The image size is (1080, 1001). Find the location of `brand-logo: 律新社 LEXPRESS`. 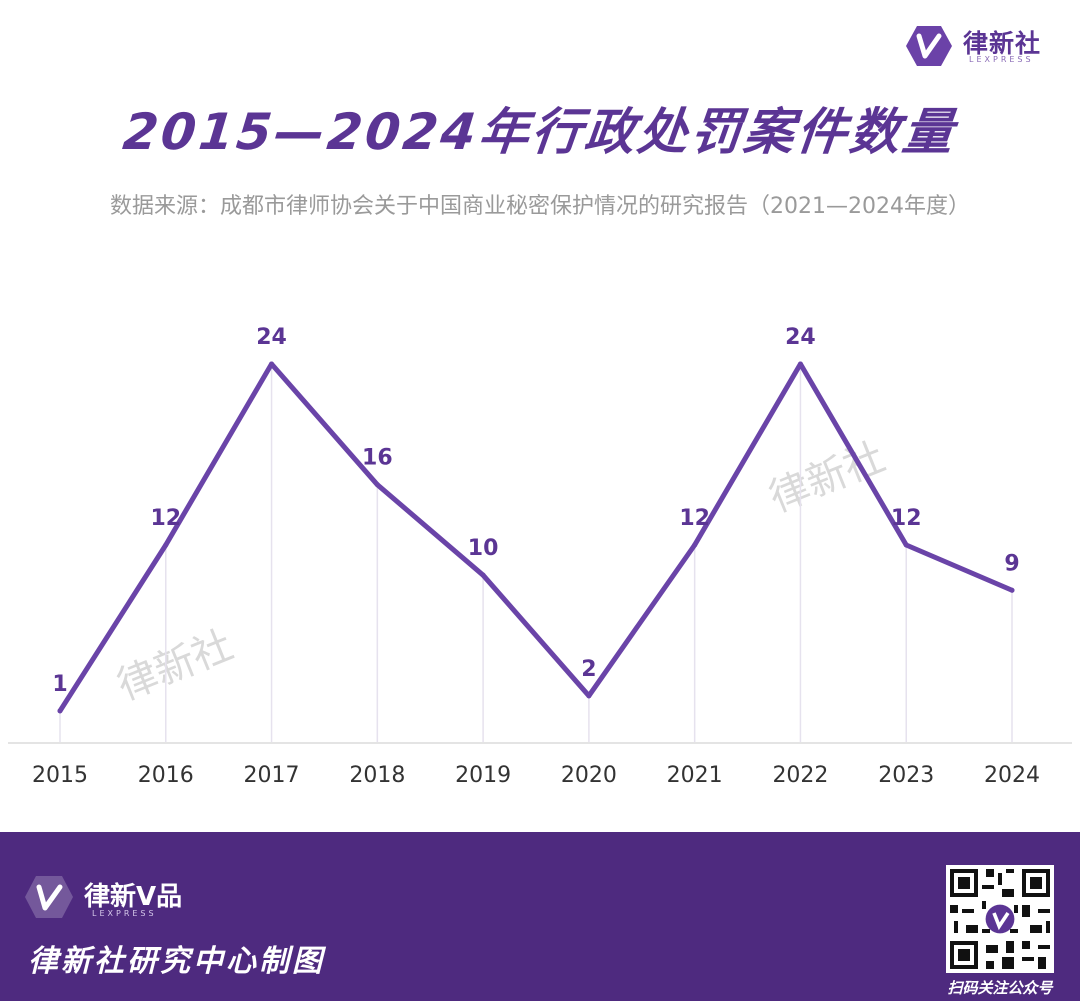

brand-logo: 律新社 LEXPRESS is located at coordinates (985, 46).